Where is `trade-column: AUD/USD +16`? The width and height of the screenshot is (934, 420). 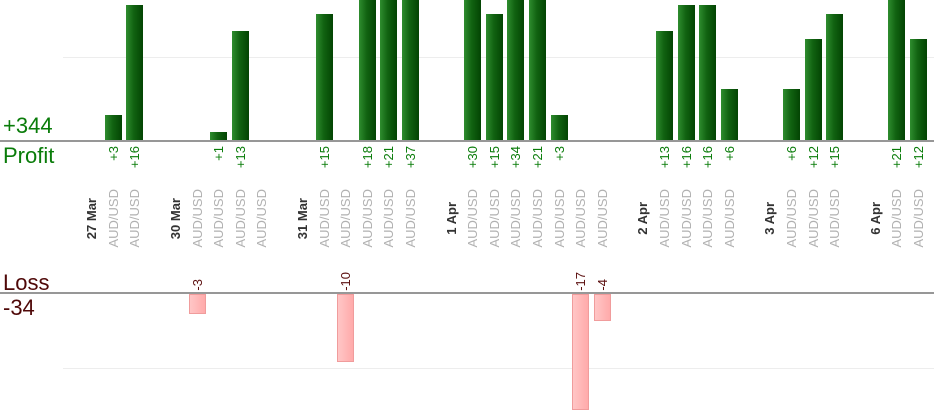 trade-column: AUD/USD +16 is located at coordinates (135, 210).